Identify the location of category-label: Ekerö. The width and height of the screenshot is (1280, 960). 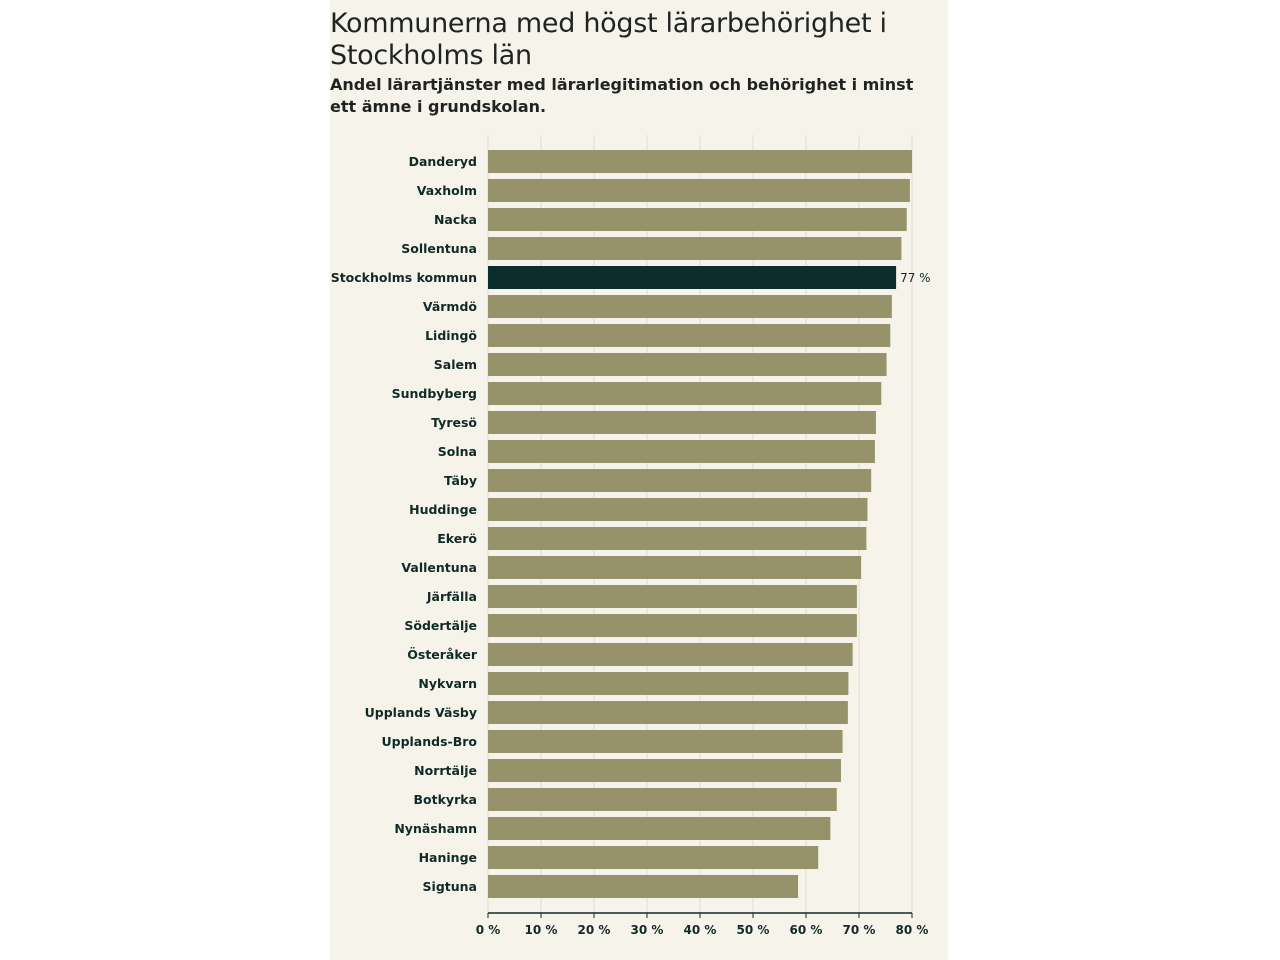
(457, 538).